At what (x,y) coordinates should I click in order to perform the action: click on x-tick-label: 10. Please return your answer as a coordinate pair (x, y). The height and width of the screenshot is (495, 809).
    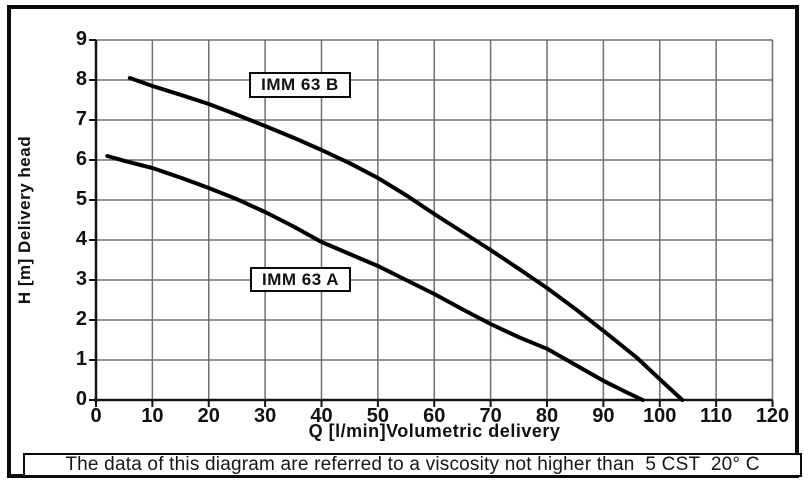
    Looking at the image, I should click on (152, 416).